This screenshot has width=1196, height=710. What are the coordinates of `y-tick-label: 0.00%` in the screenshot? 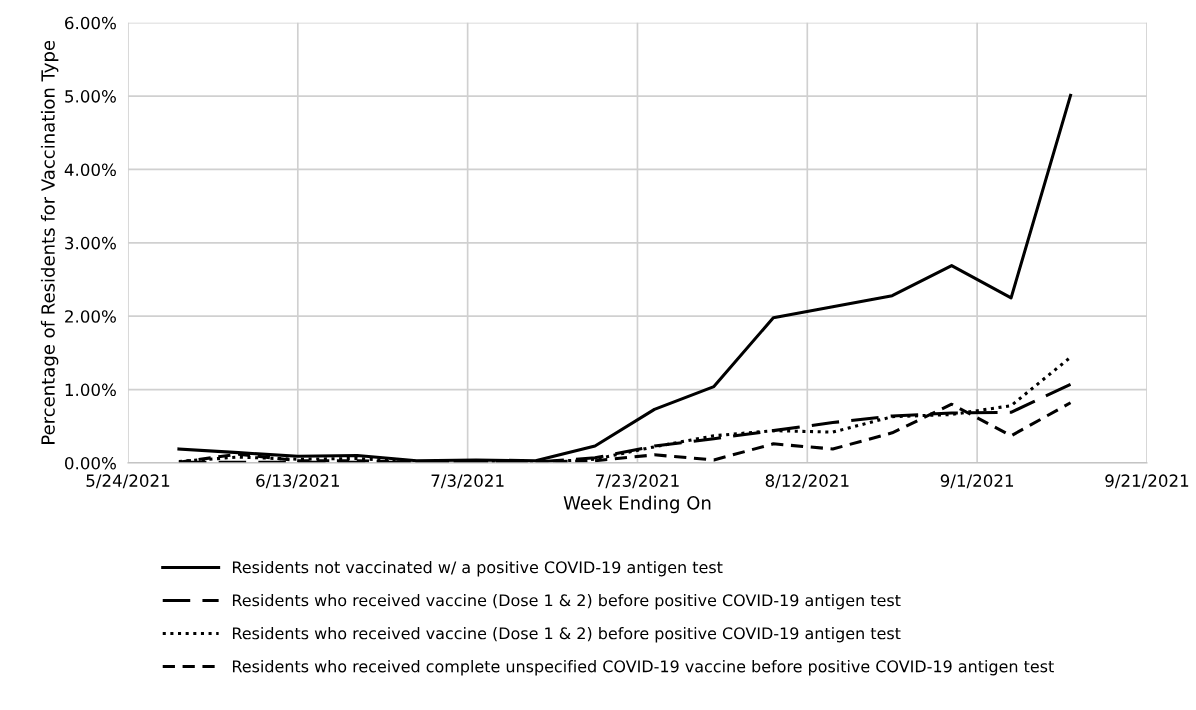 It's located at (90, 463).